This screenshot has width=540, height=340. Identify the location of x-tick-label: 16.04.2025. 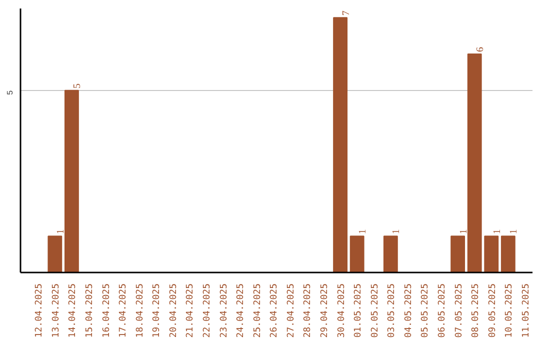
(107, 310).